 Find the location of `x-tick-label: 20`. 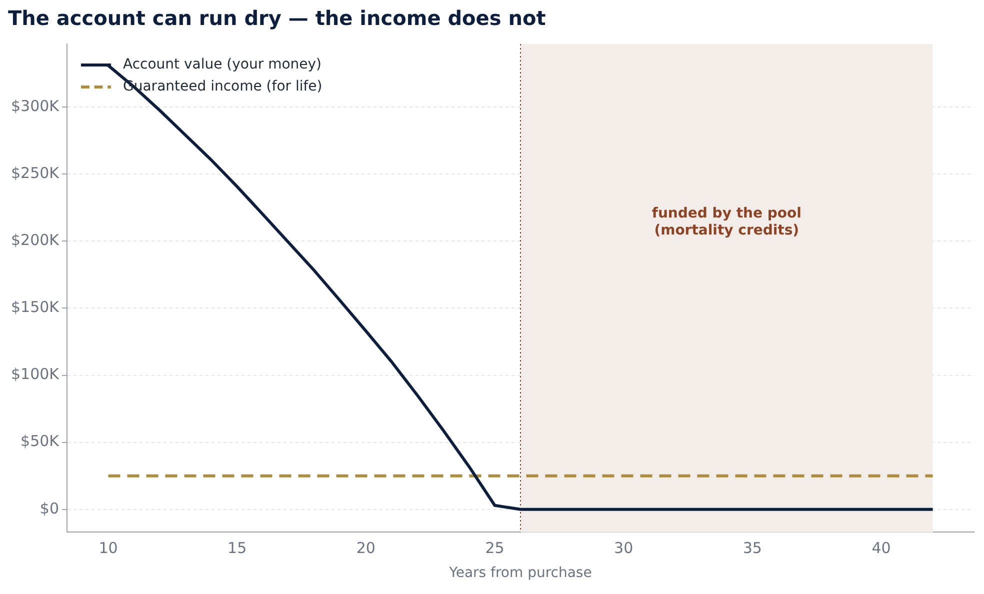

x-tick-label: 20 is located at coordinates (366, 548).